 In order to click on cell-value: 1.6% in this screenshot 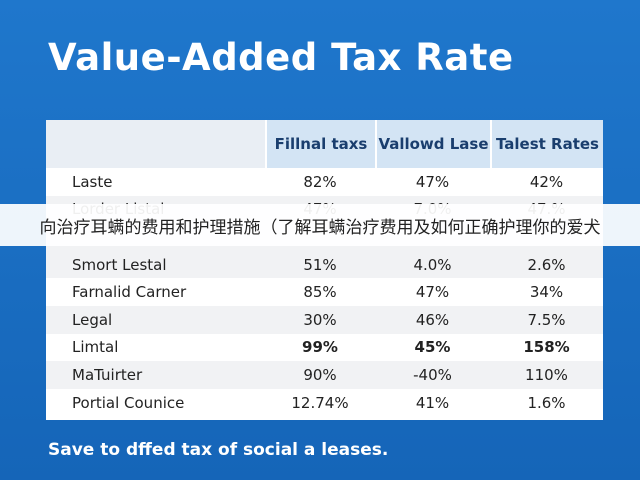, I will do `click(546, 402)`.